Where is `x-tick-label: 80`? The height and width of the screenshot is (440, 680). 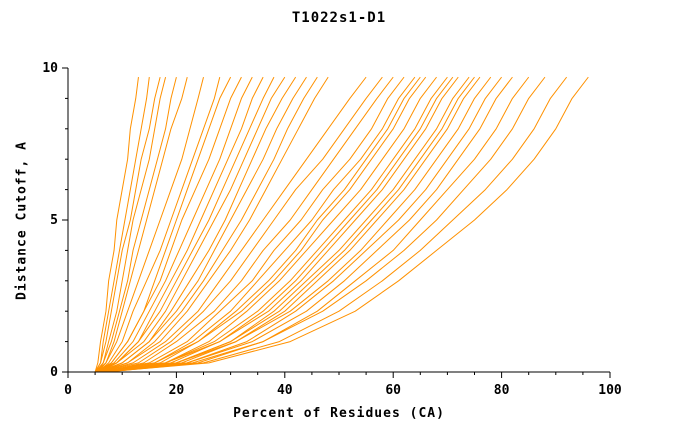 x-tick-label: 80 is located at coordinates (502, 390).